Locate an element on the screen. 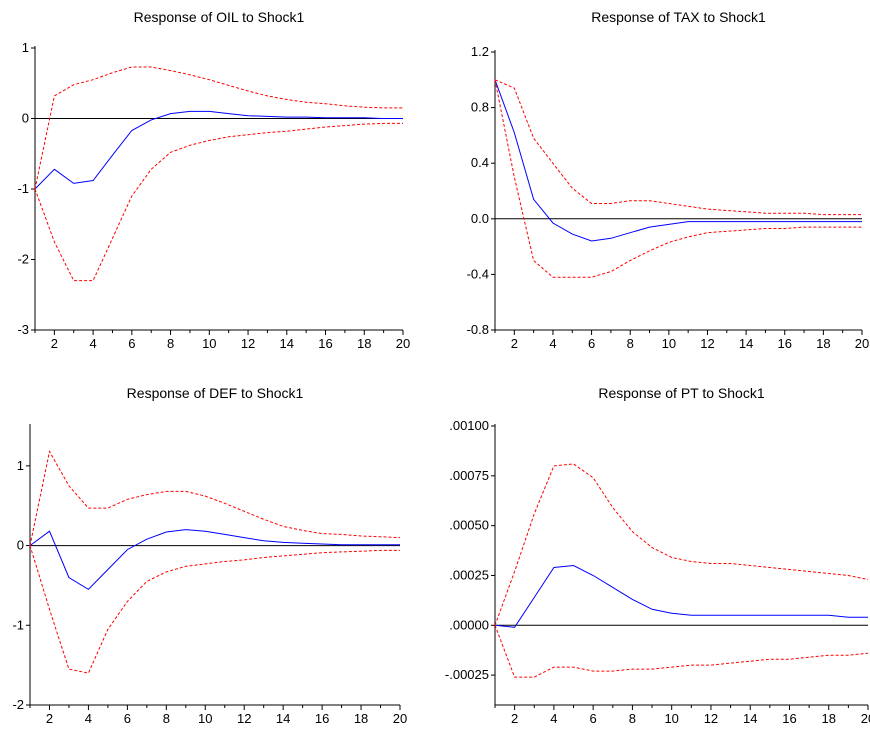  y-tick-label: .00000 is located at coordinates (469, 624).